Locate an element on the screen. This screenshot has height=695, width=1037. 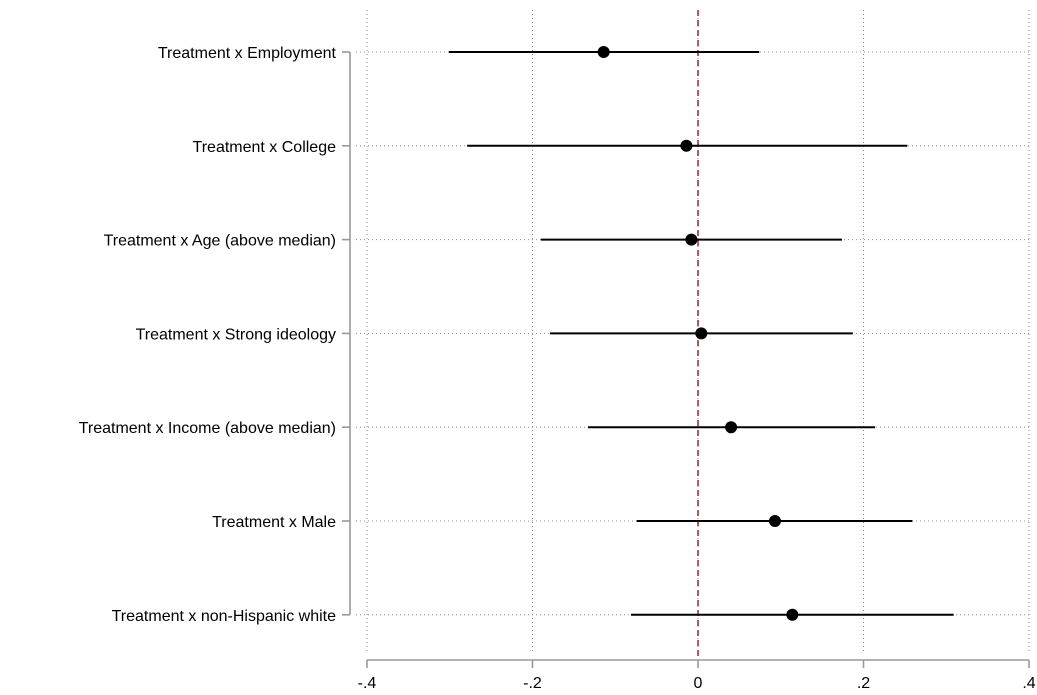
x-tick-label: -.4 is located at coordinates (367, 683).